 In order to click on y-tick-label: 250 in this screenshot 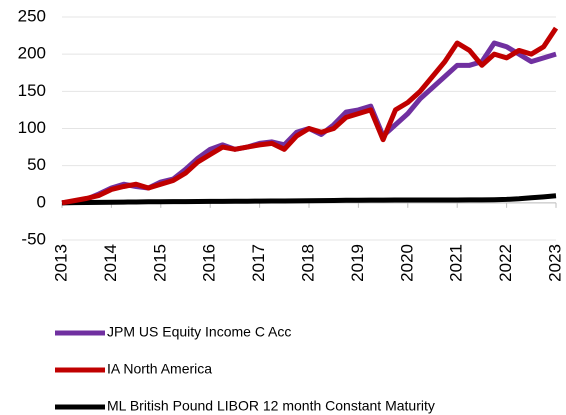, I will do `click(32, 15)`.